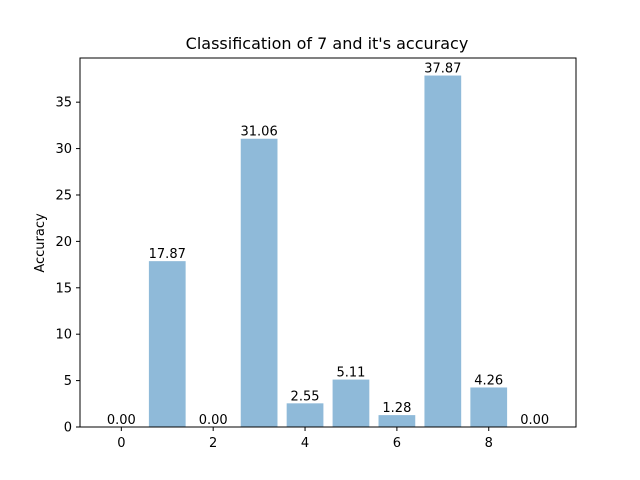 Image resolution: width=640 pixels, height=480 pixels. I want to click on data-label-0: 0.00, so click(121, 420).